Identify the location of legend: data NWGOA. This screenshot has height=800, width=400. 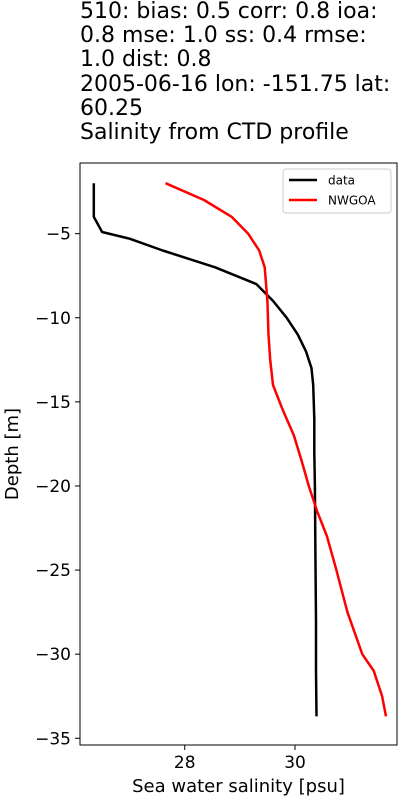
(337, 191).